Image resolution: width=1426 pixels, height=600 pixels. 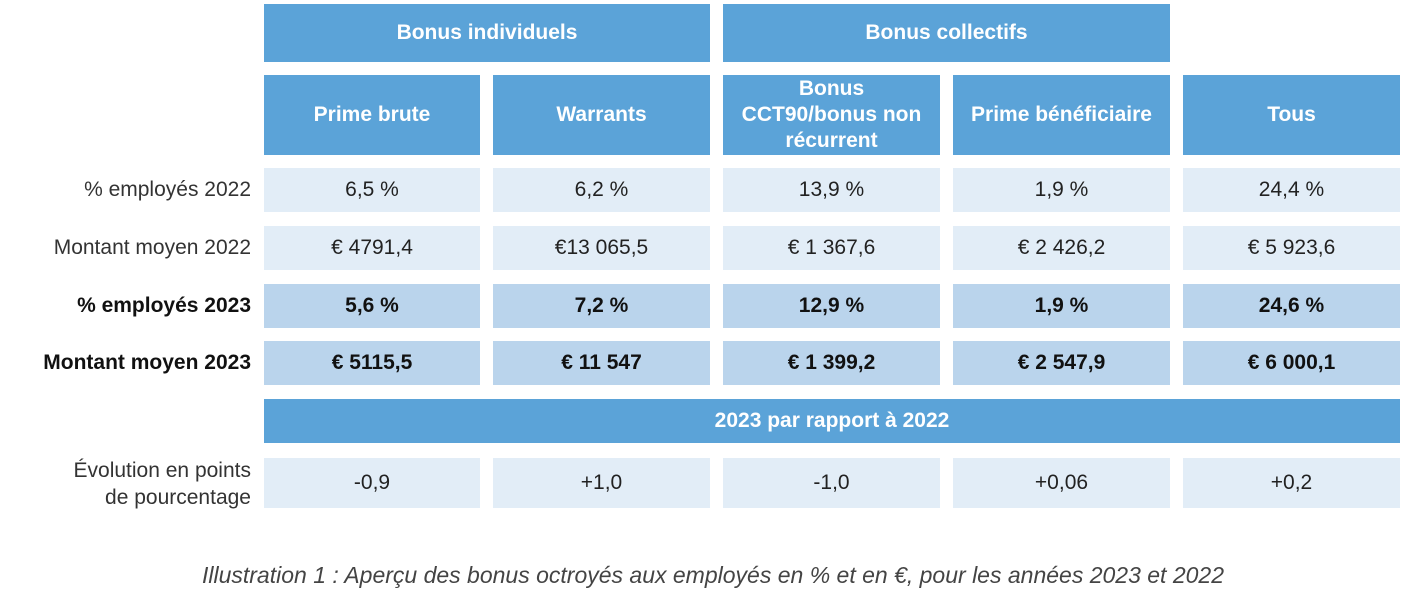 I want to click on evolution-cell: +0,06, so click(x=1061, y=483).